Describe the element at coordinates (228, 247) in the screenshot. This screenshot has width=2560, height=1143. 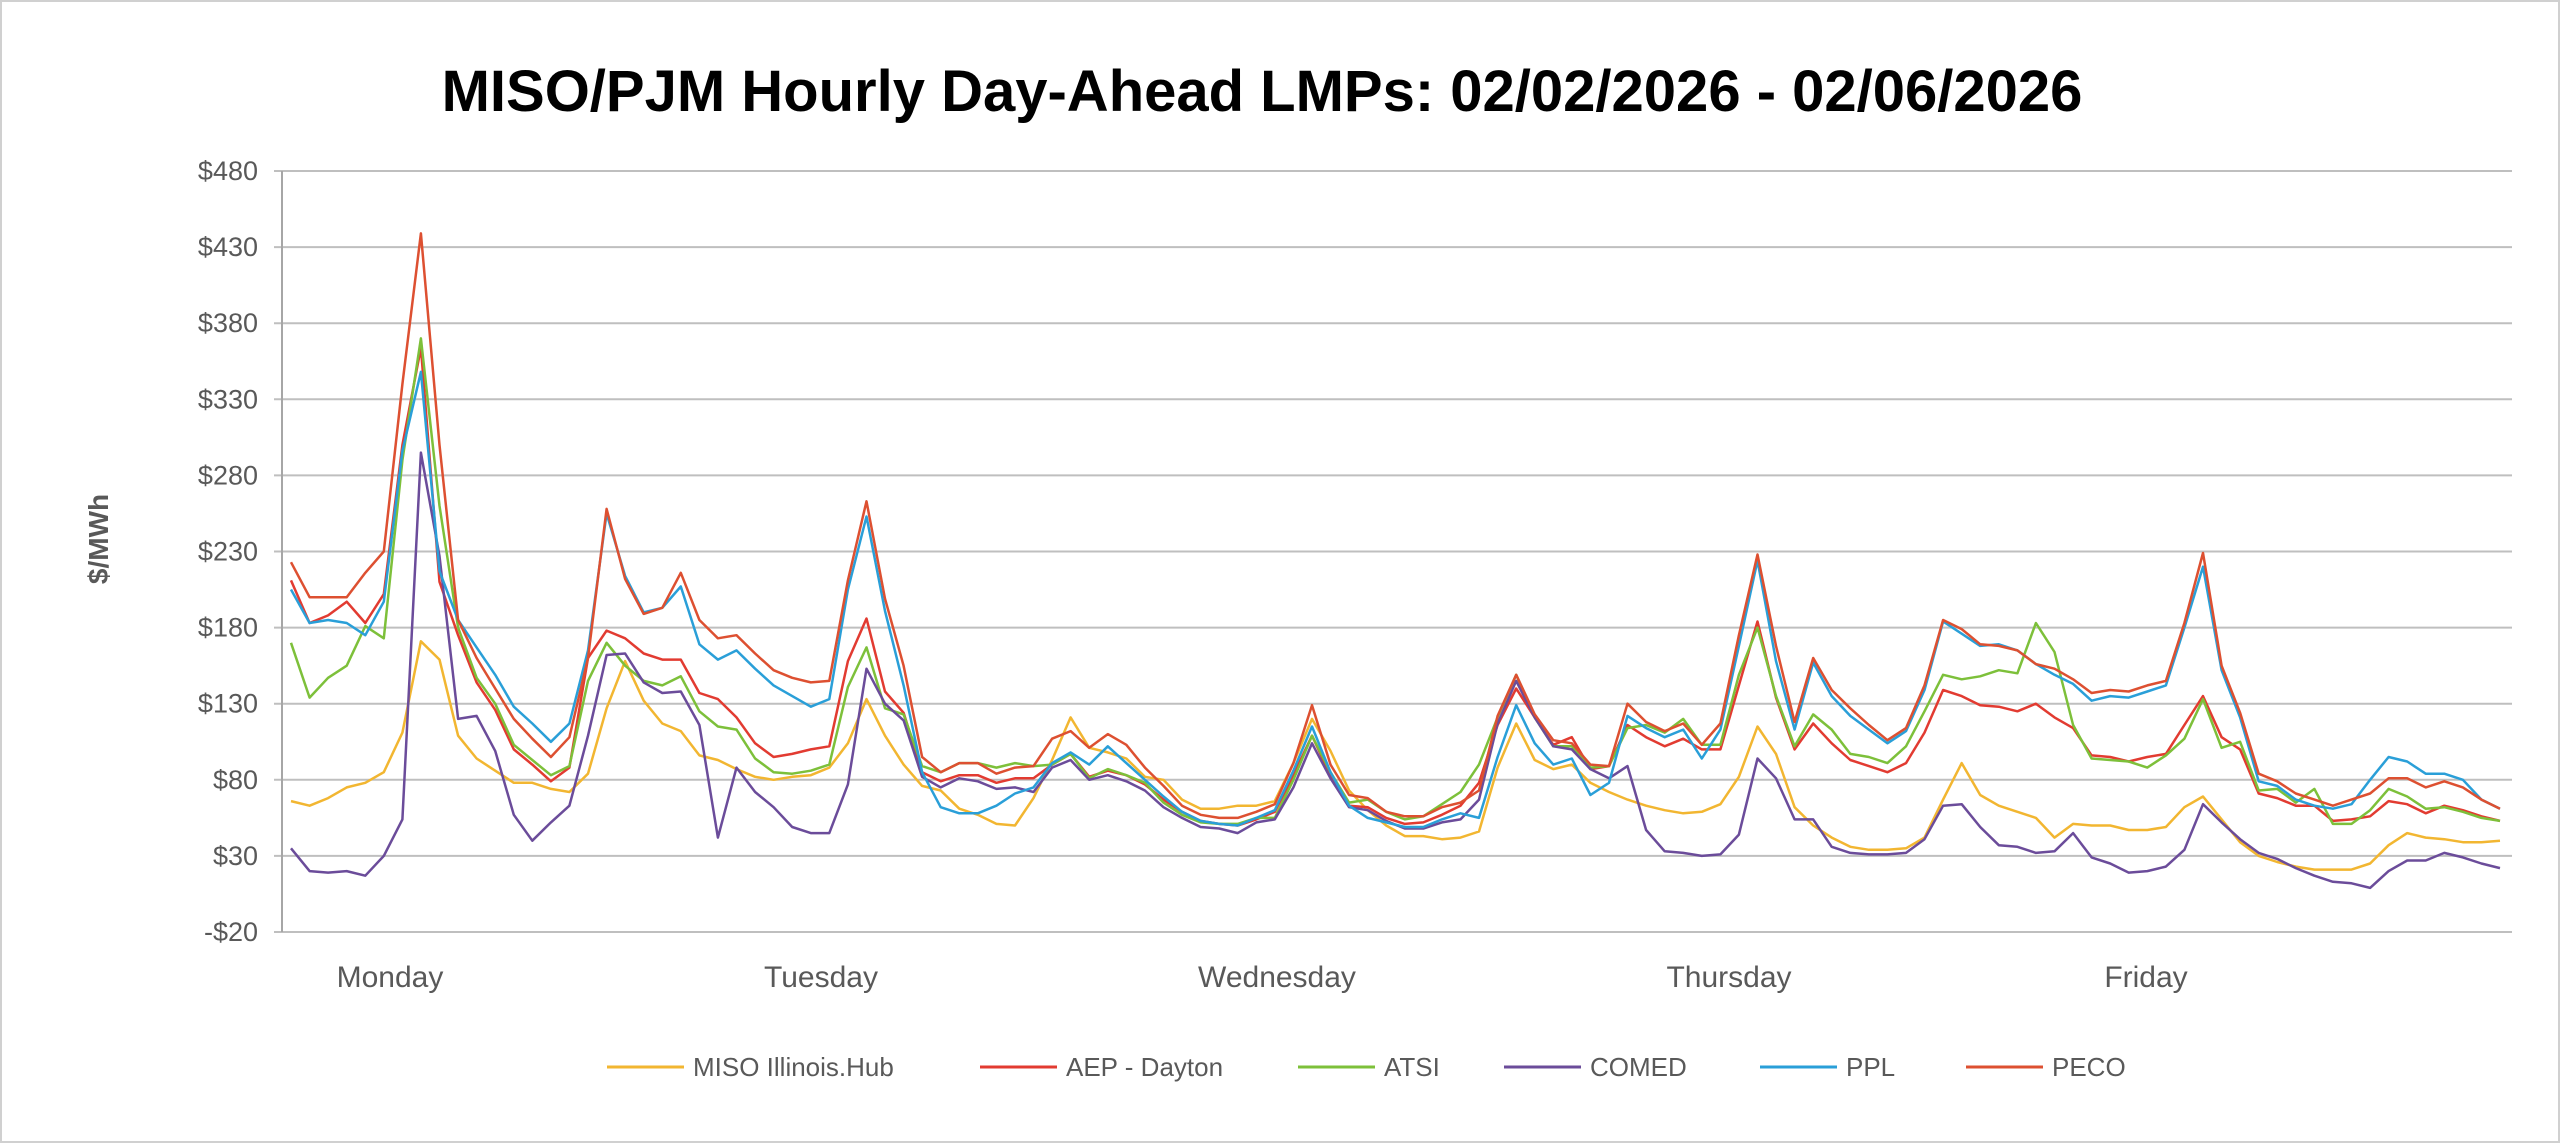
I see `y-tick-label: $430` at that location.